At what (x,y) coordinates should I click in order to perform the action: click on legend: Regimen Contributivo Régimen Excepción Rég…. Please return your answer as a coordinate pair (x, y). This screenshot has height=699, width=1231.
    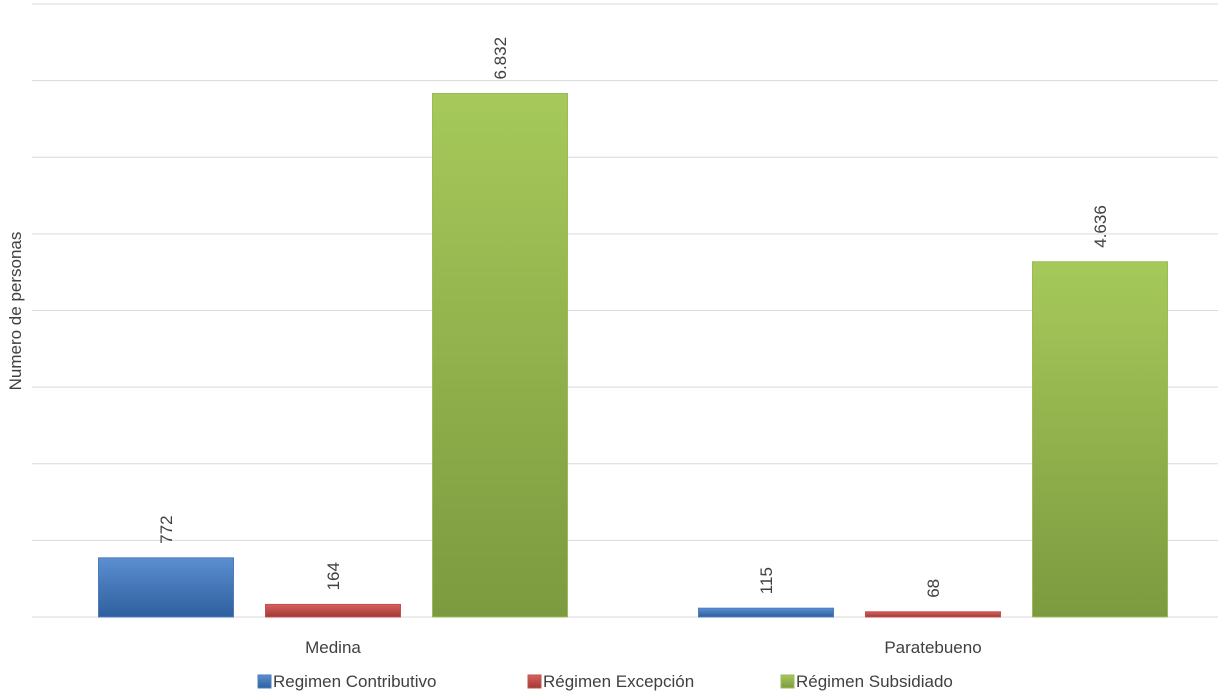
    Looking at the image, I should click on (605, 681).